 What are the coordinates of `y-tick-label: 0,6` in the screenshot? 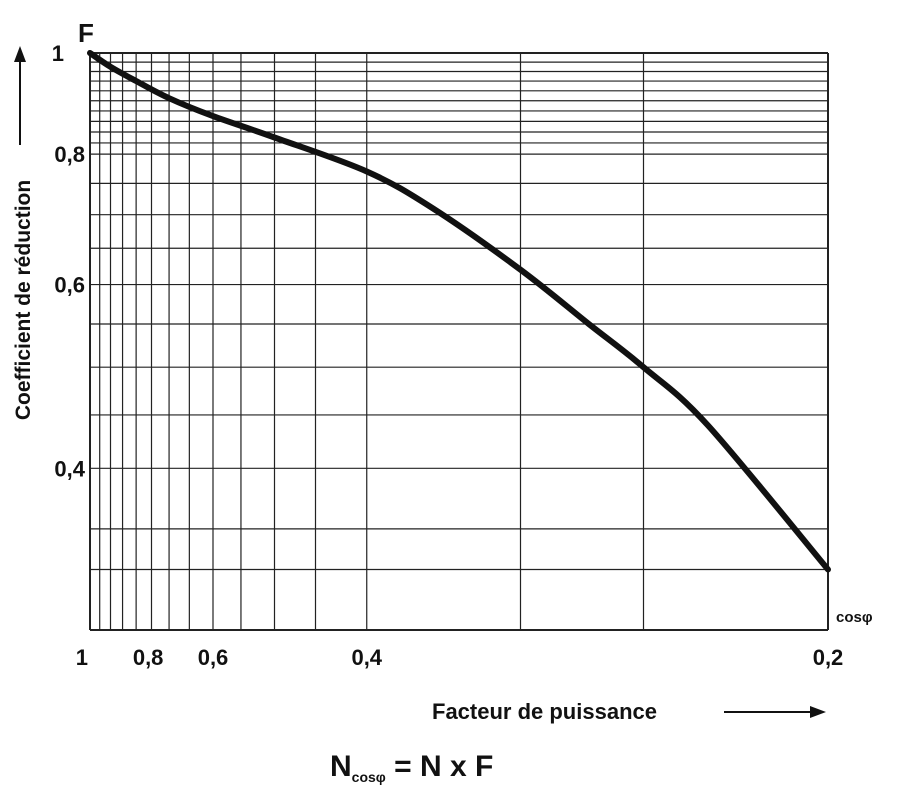 It's located at (69, 285).